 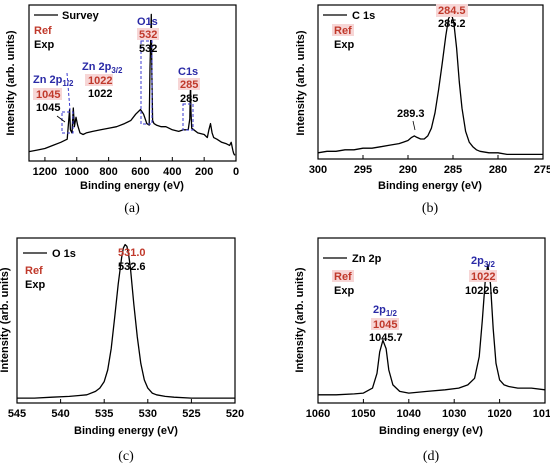 I want to click on panel-d-ref-label-hl, so click(x=343, y=276).